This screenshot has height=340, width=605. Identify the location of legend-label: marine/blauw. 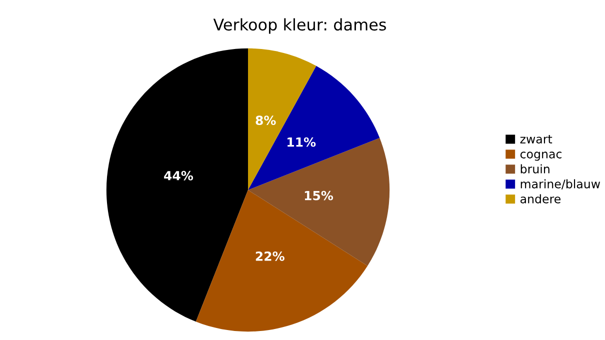
(560, 184).